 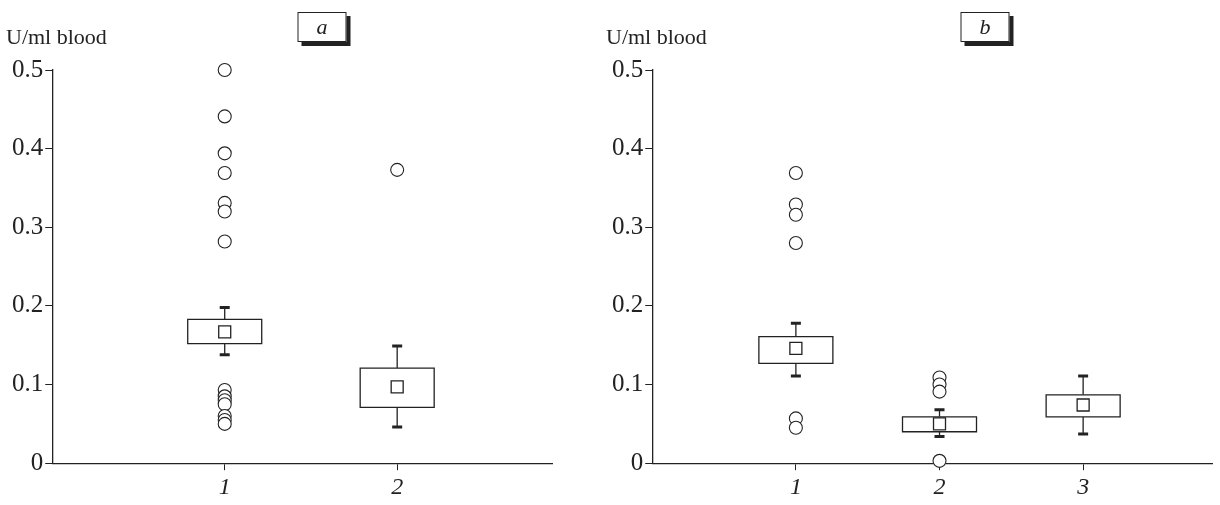 I want to click on chart-title: a, so click(x=322, y=27).